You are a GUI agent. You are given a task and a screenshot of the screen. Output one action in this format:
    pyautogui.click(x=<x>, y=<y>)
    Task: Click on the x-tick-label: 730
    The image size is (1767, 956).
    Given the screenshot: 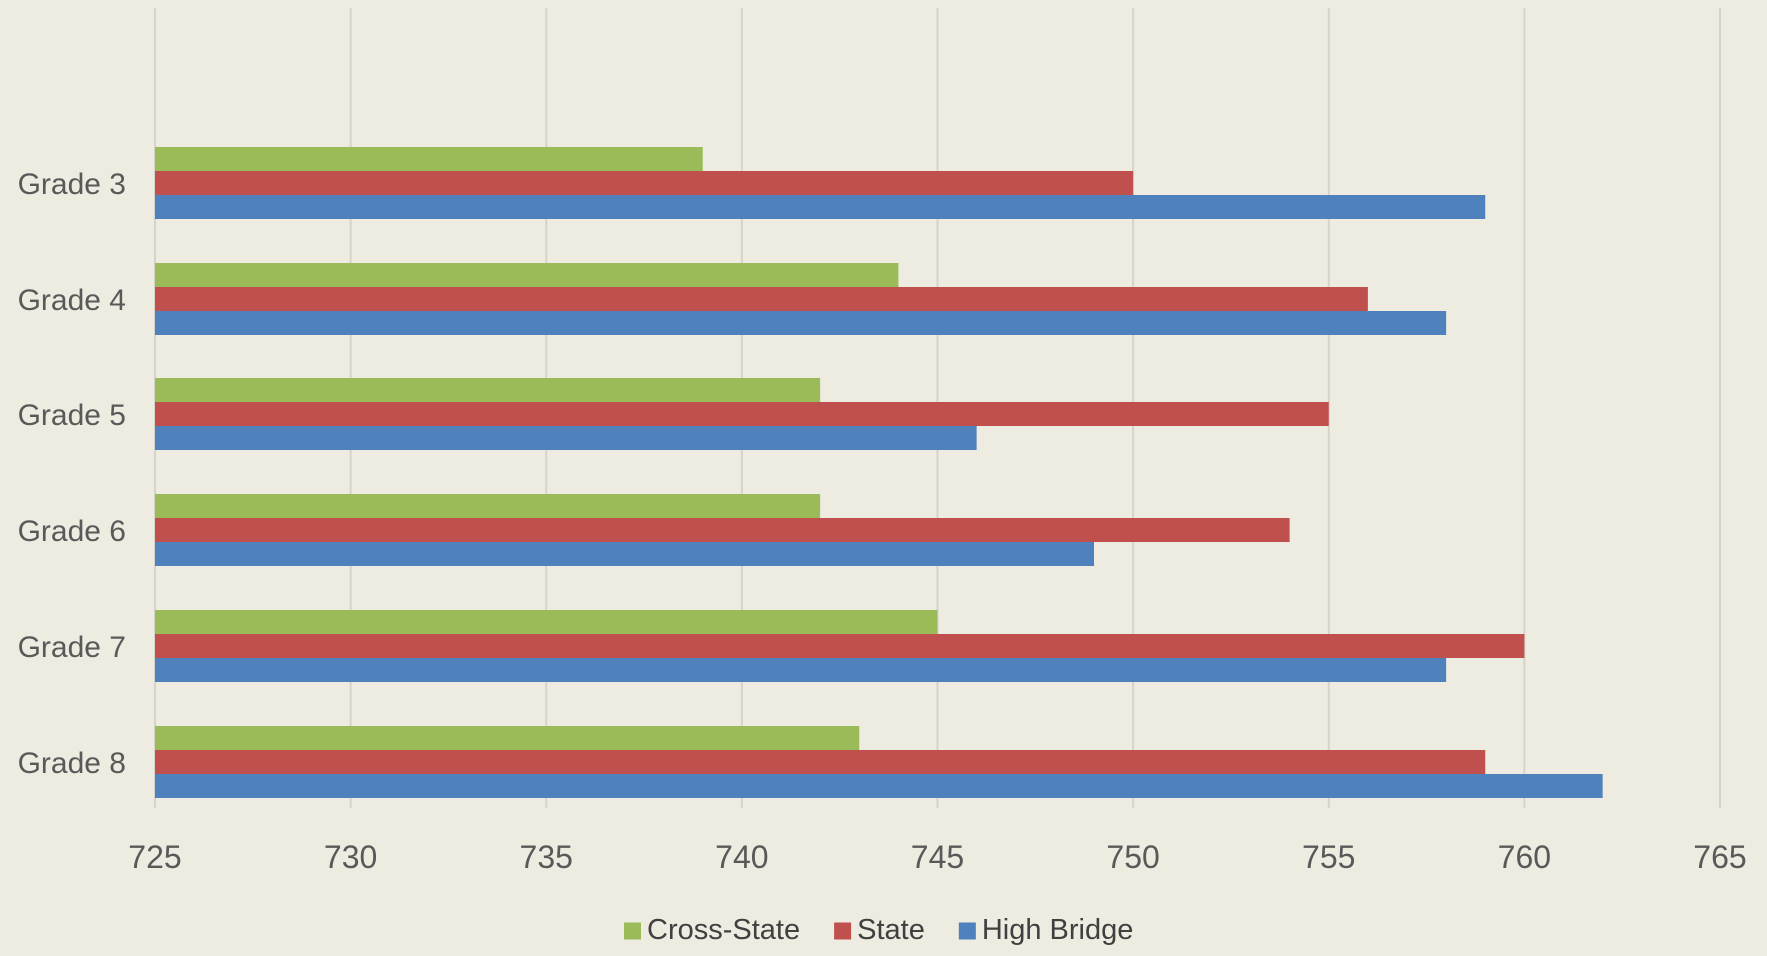 What is the action you would take?
    pyautogui.click(x=350, y=857)
    